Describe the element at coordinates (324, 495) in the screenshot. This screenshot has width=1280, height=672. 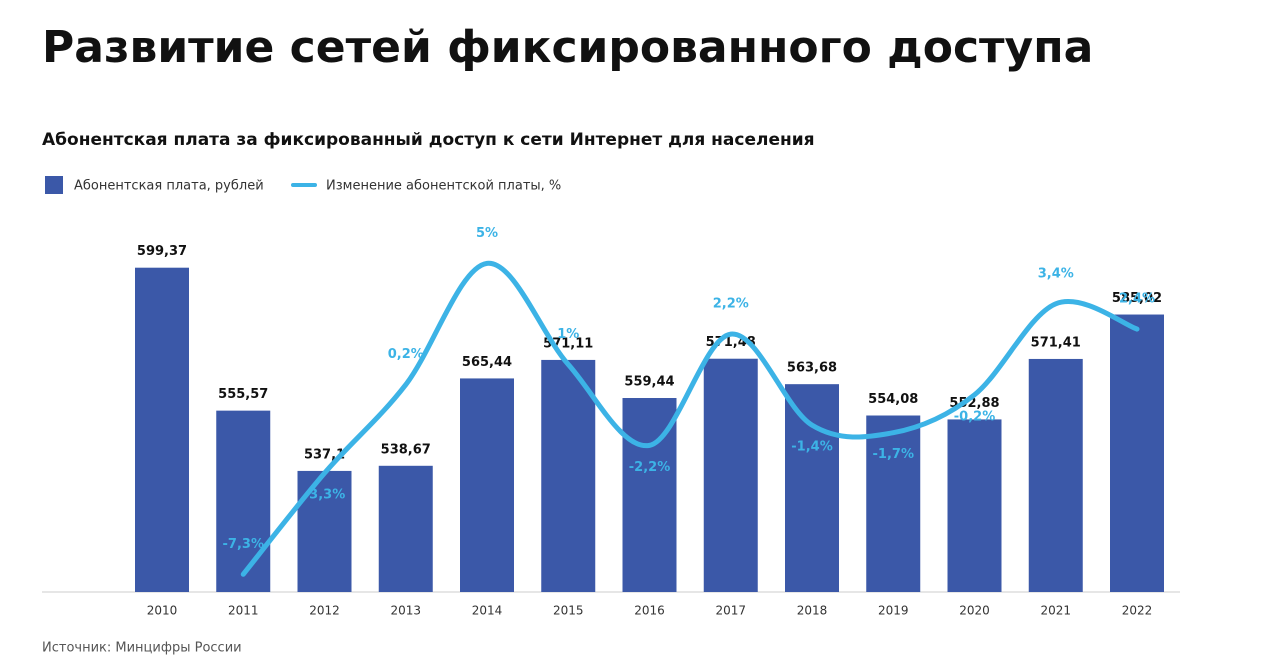
I see `line-value-label: -3,3%` at that location.